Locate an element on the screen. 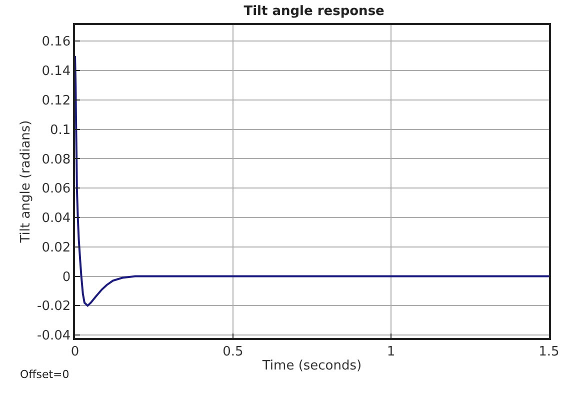  y-tick-label: -0.02 is located at coordinates (54, 306).